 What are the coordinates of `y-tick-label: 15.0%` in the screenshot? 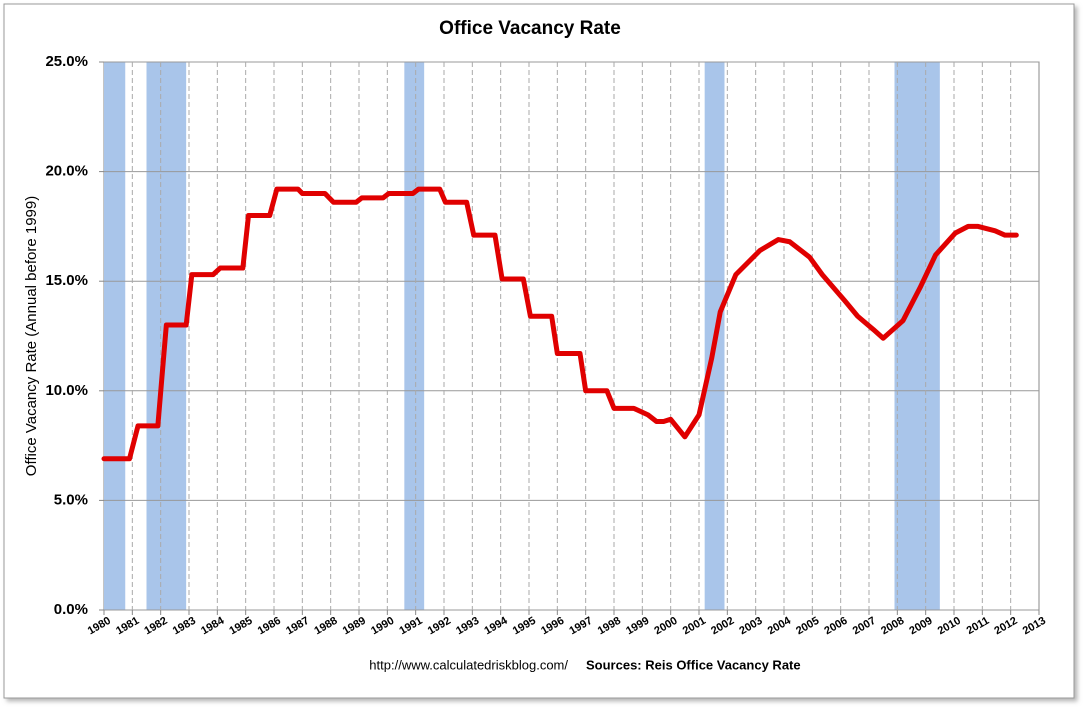 It's located at (66, 280).